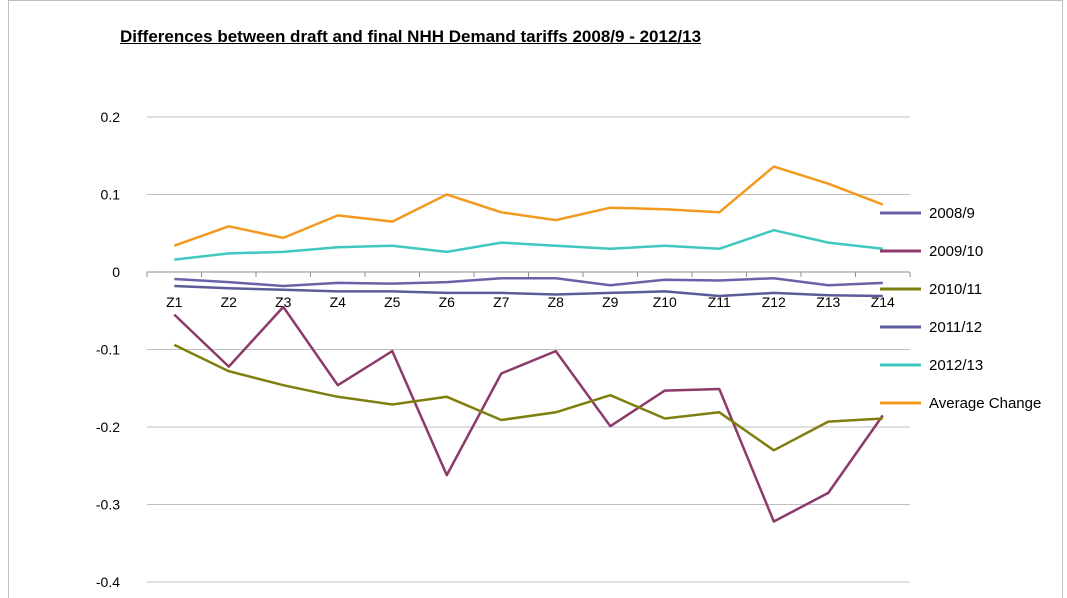 The width and height of the screenshot is (1067, 598). I want to click on x-tick-label: Z13, so click(828, 302).